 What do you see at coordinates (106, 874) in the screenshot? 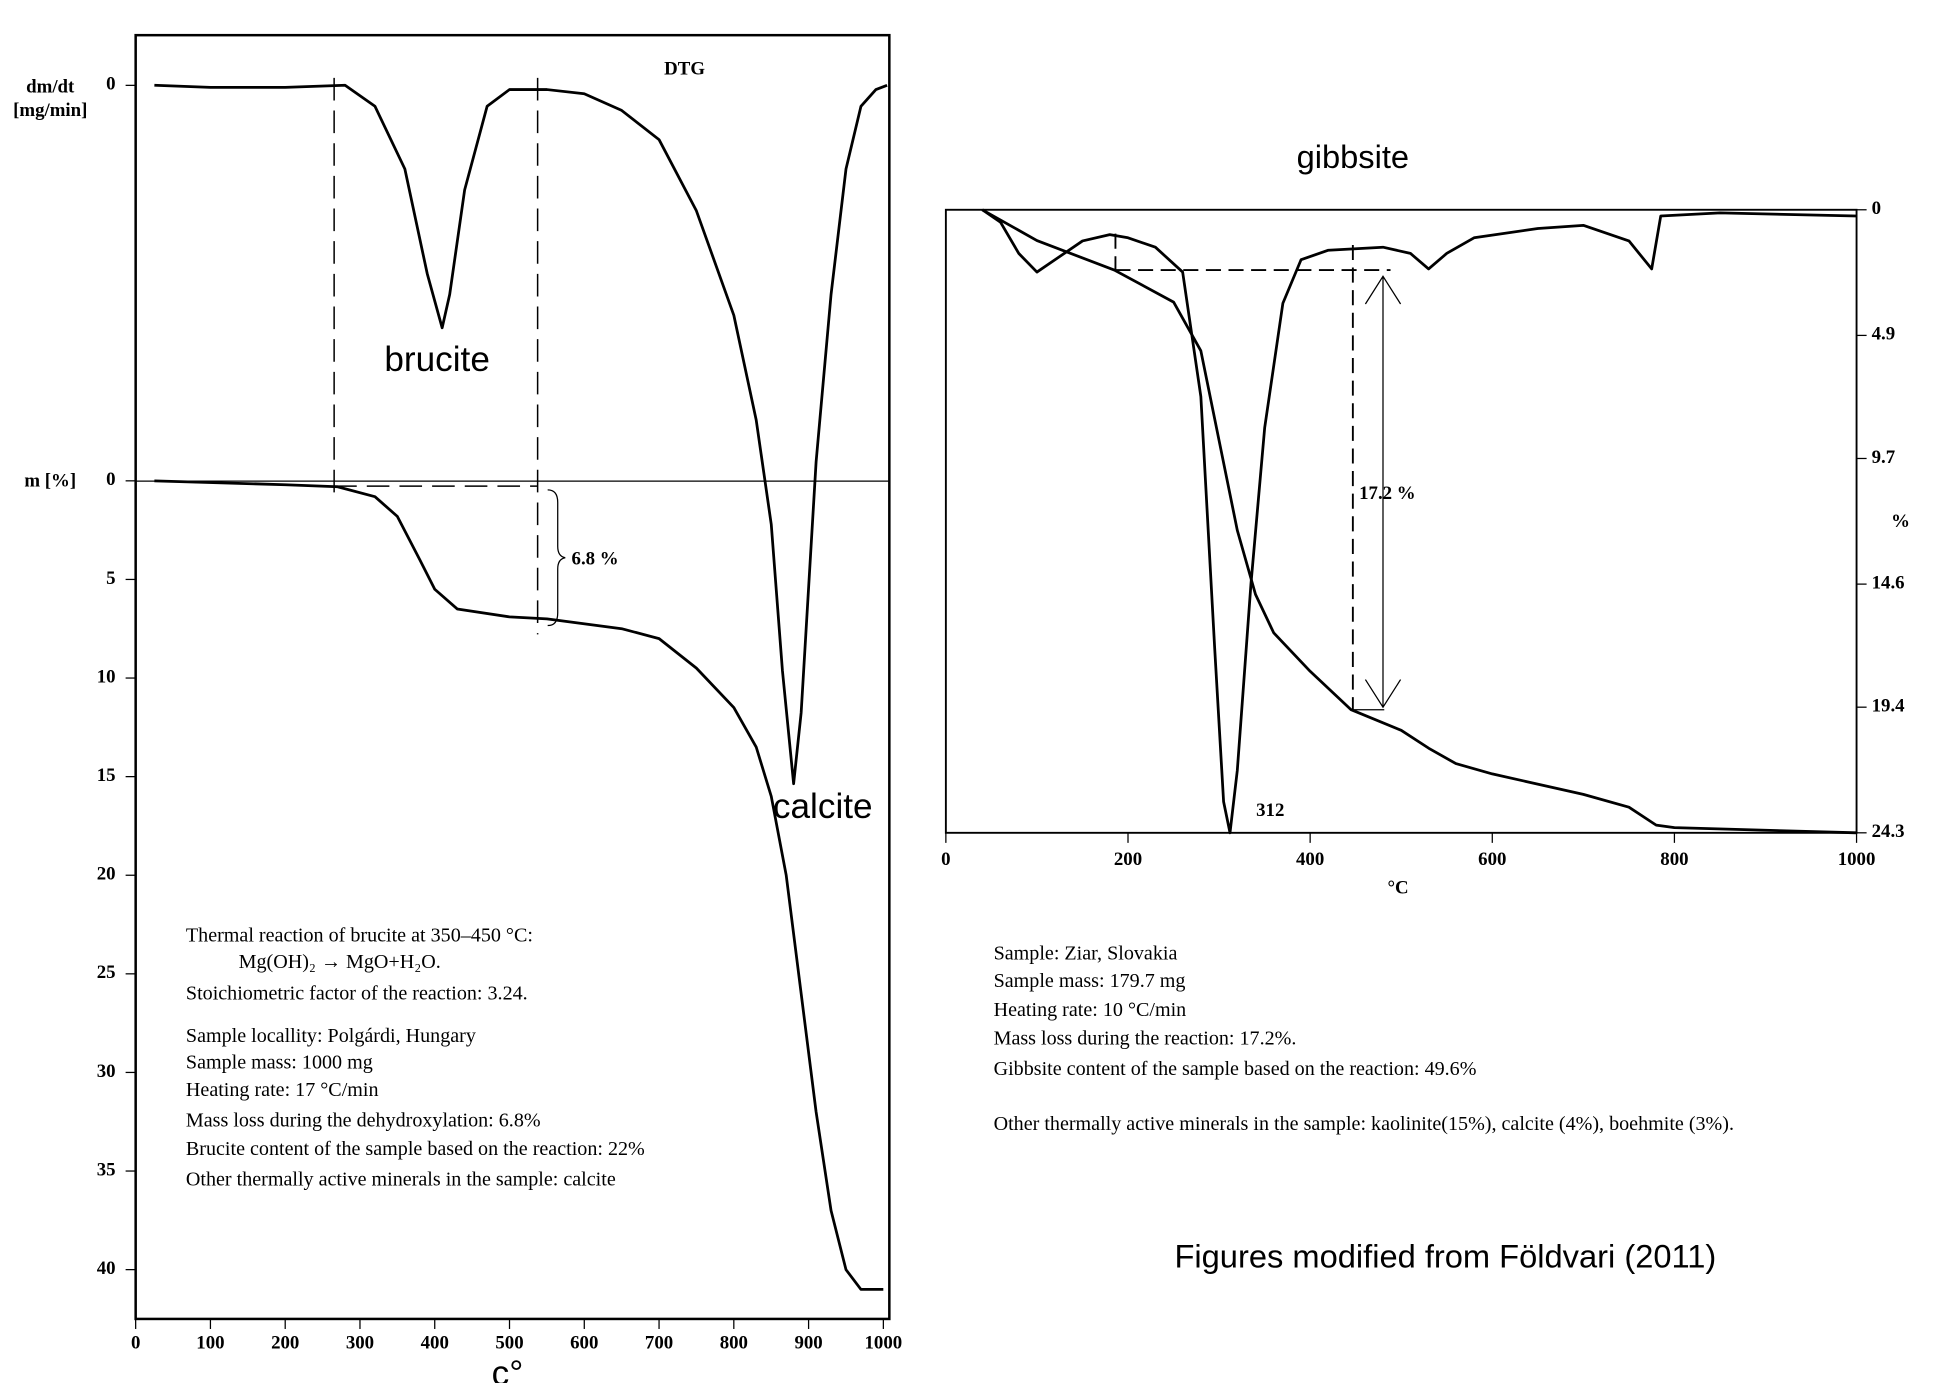
I see `y-tick-label: 20` at bounding box center [106, 874].